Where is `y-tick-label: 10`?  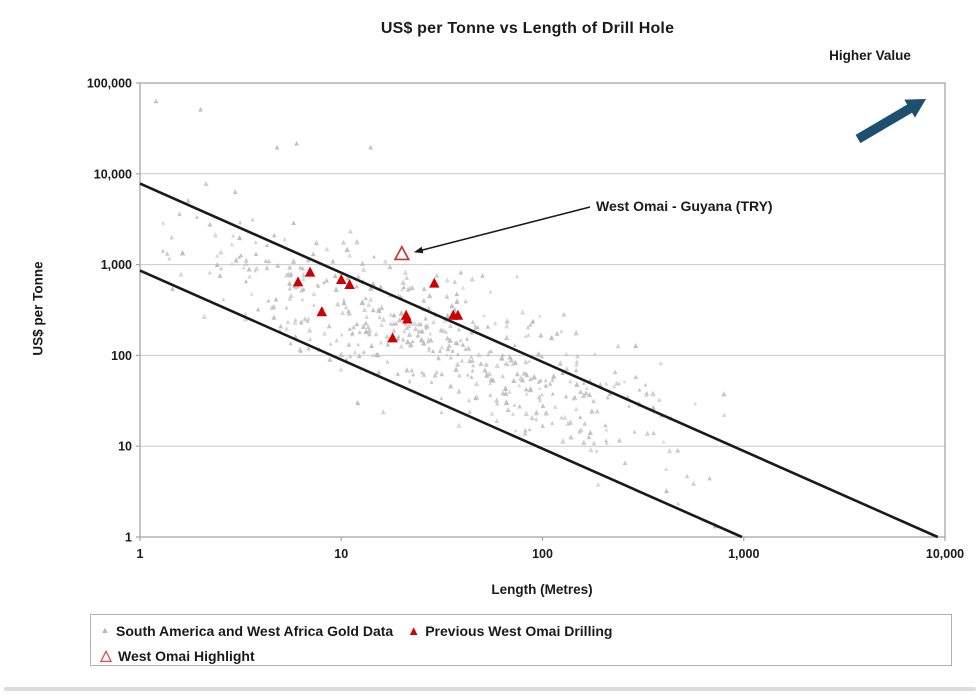 y-tick-label: 10 is located at coordinates (125, 447).